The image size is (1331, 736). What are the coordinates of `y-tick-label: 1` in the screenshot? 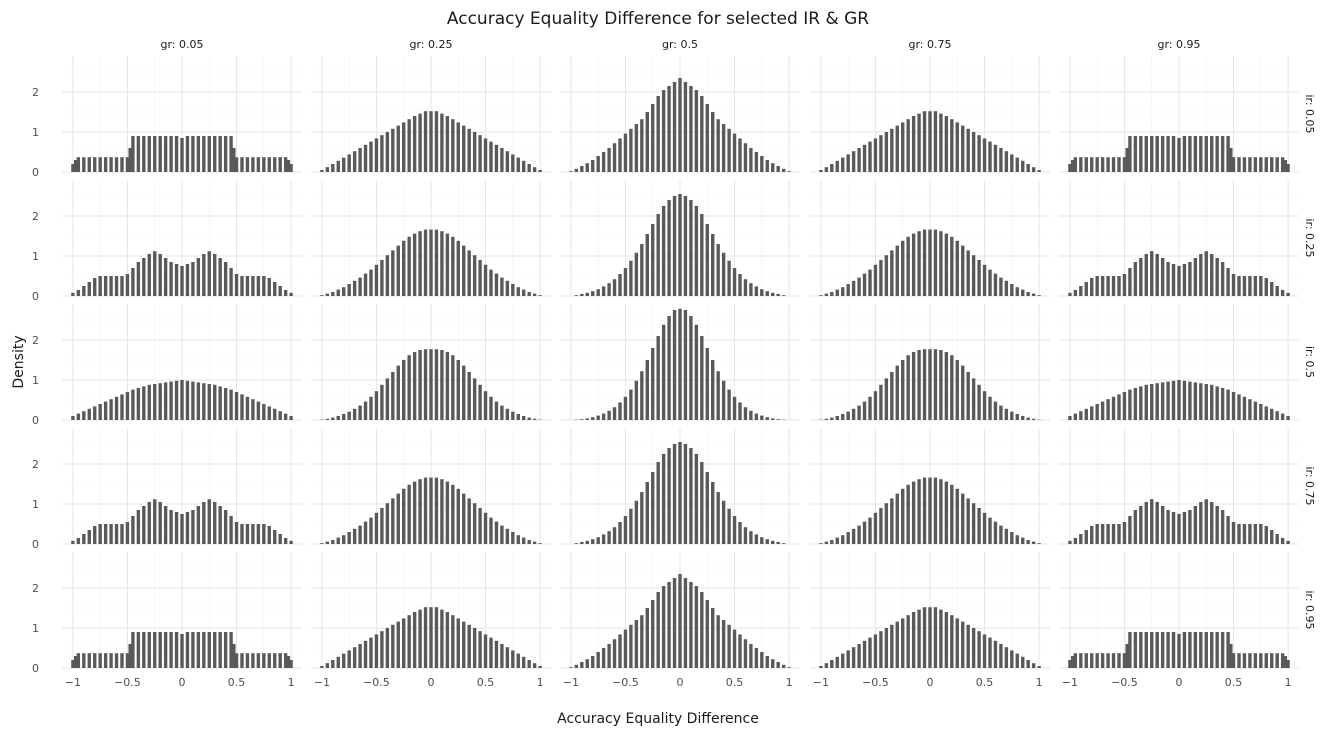 It's located at (35, 628).